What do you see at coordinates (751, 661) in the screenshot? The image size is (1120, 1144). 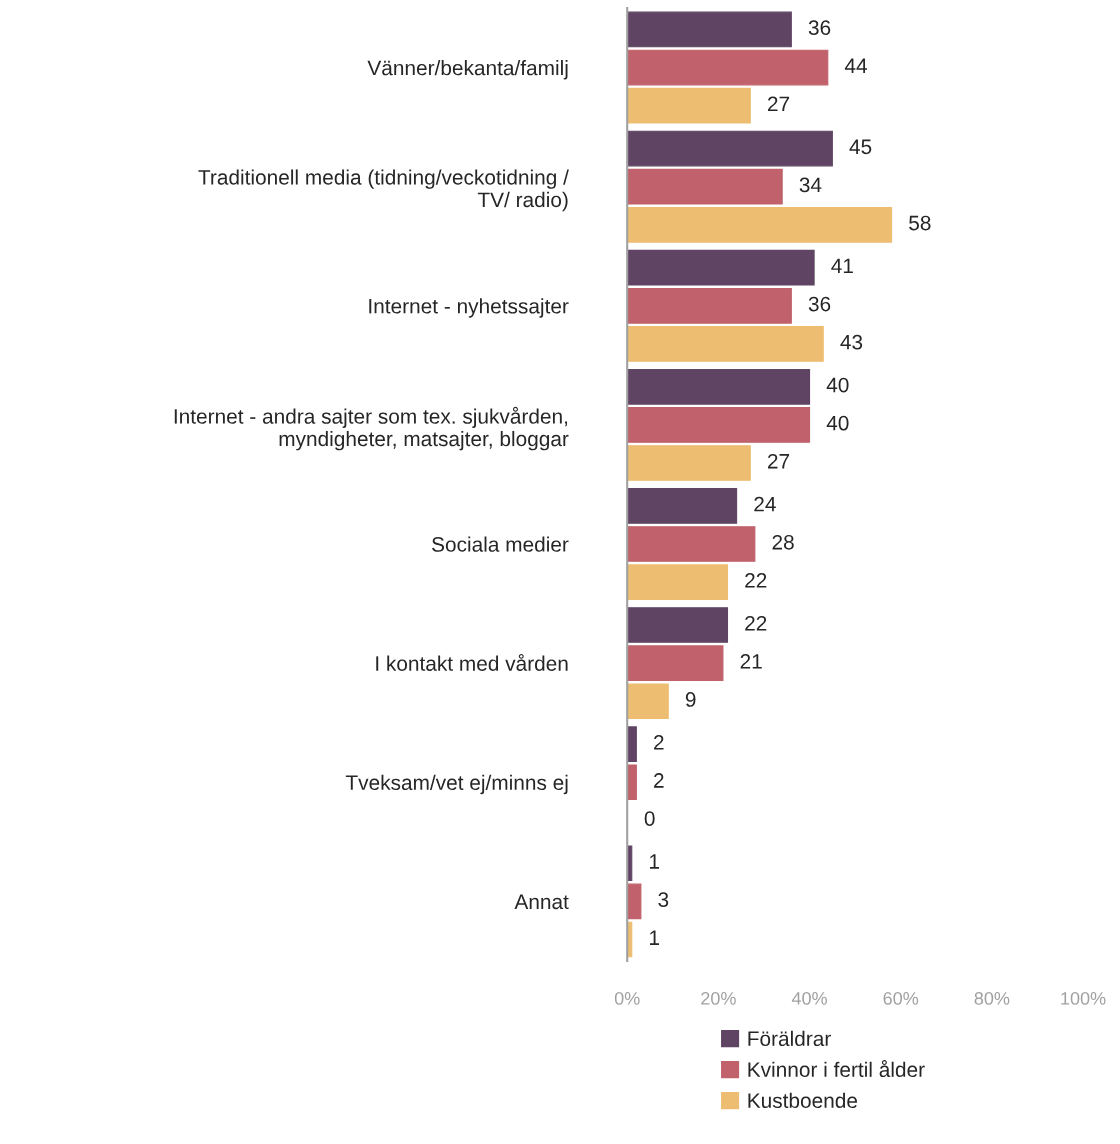 I see `data-label: 21` at bounding box center [751, 661].